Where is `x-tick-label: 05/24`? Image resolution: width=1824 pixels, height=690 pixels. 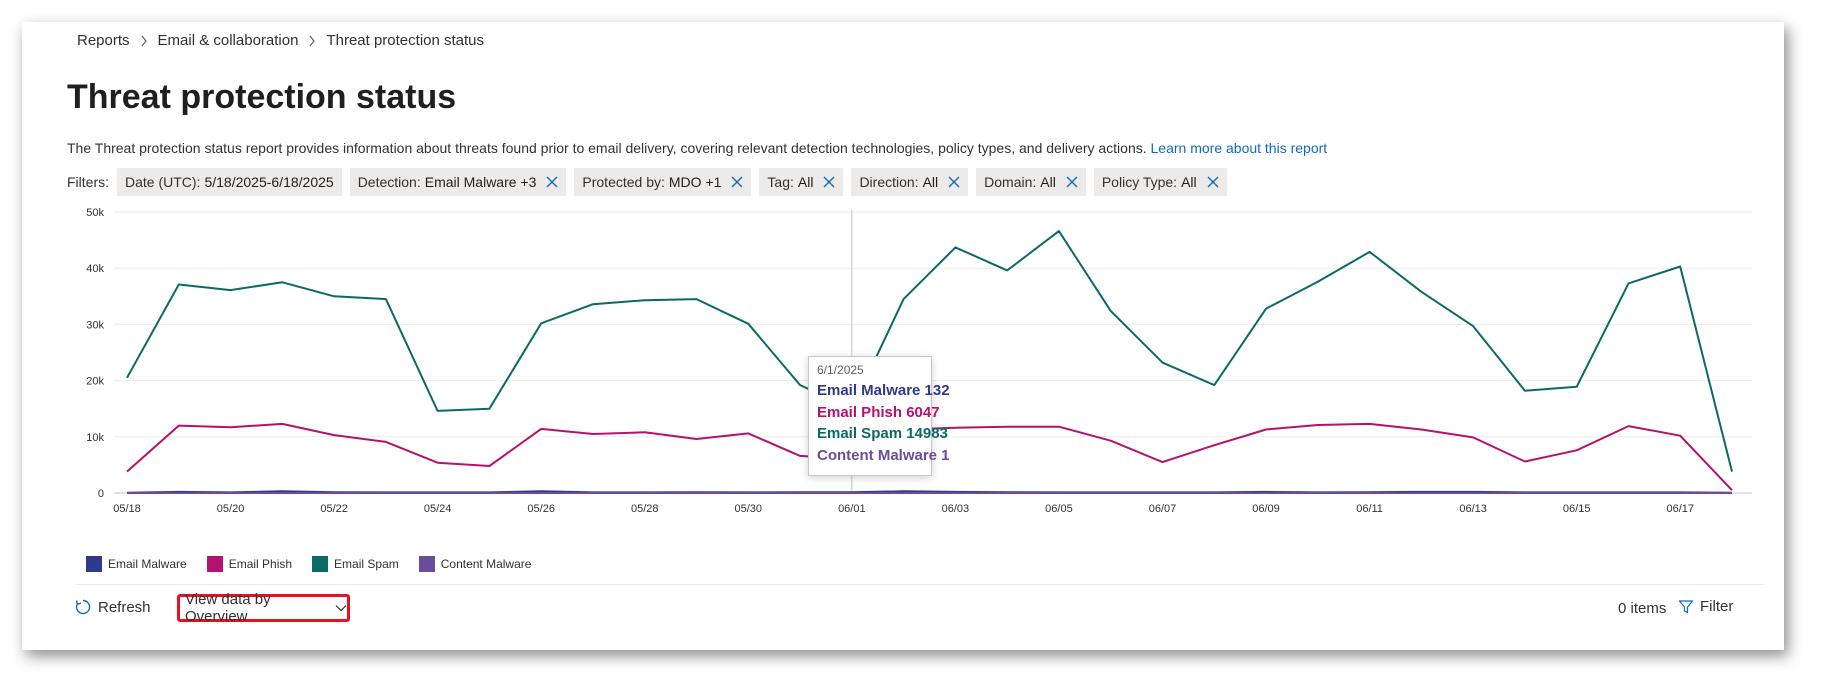 x-tick-label: 05/24 is located at coordinates (438, 509).